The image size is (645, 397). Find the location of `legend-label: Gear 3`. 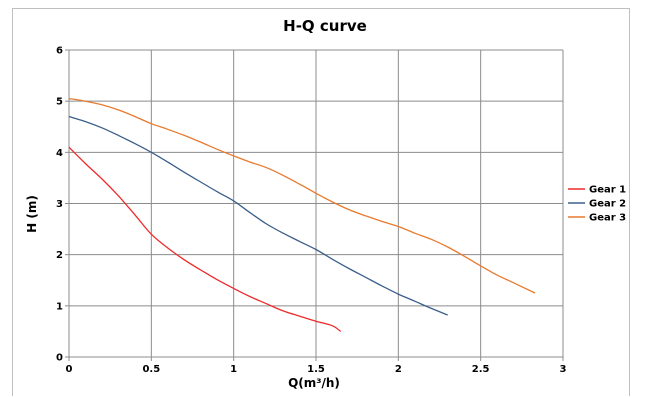

legend-label: Gear 3 is located at coordinates (607, 218).